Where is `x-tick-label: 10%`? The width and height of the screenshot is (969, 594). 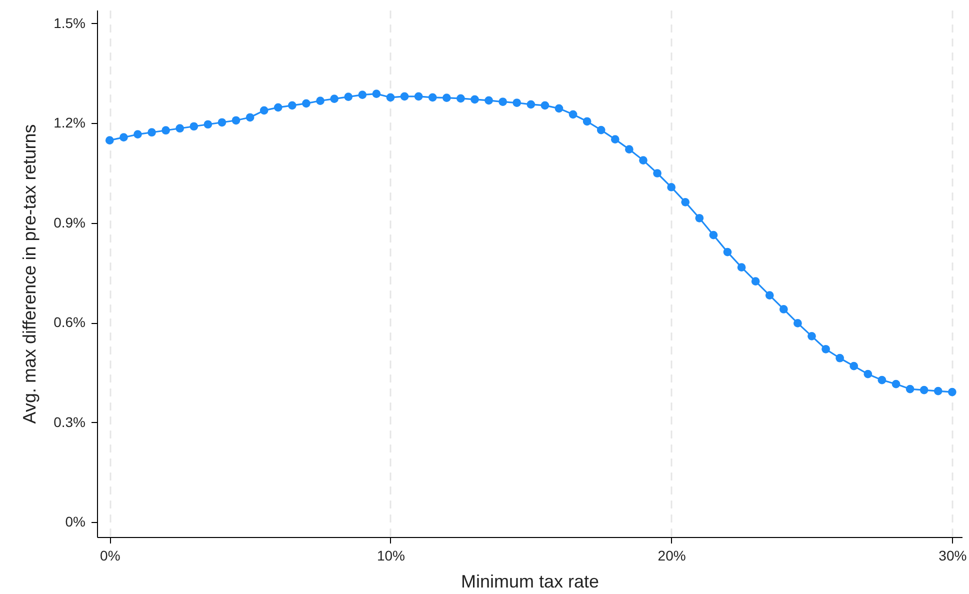 x-tick-label: 10% is located at coordinates (390, 556).